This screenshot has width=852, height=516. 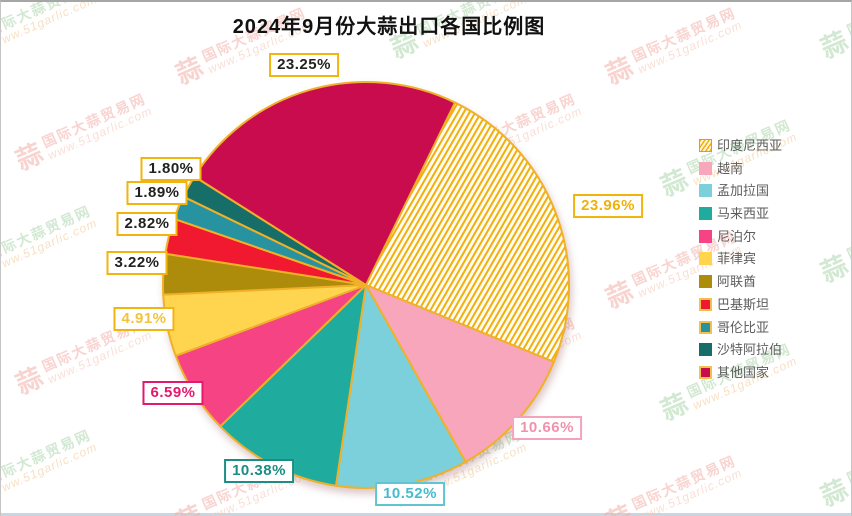 I want to click on legend-item-indonesia: 印度尼西亚, so click(x=740, y=145).